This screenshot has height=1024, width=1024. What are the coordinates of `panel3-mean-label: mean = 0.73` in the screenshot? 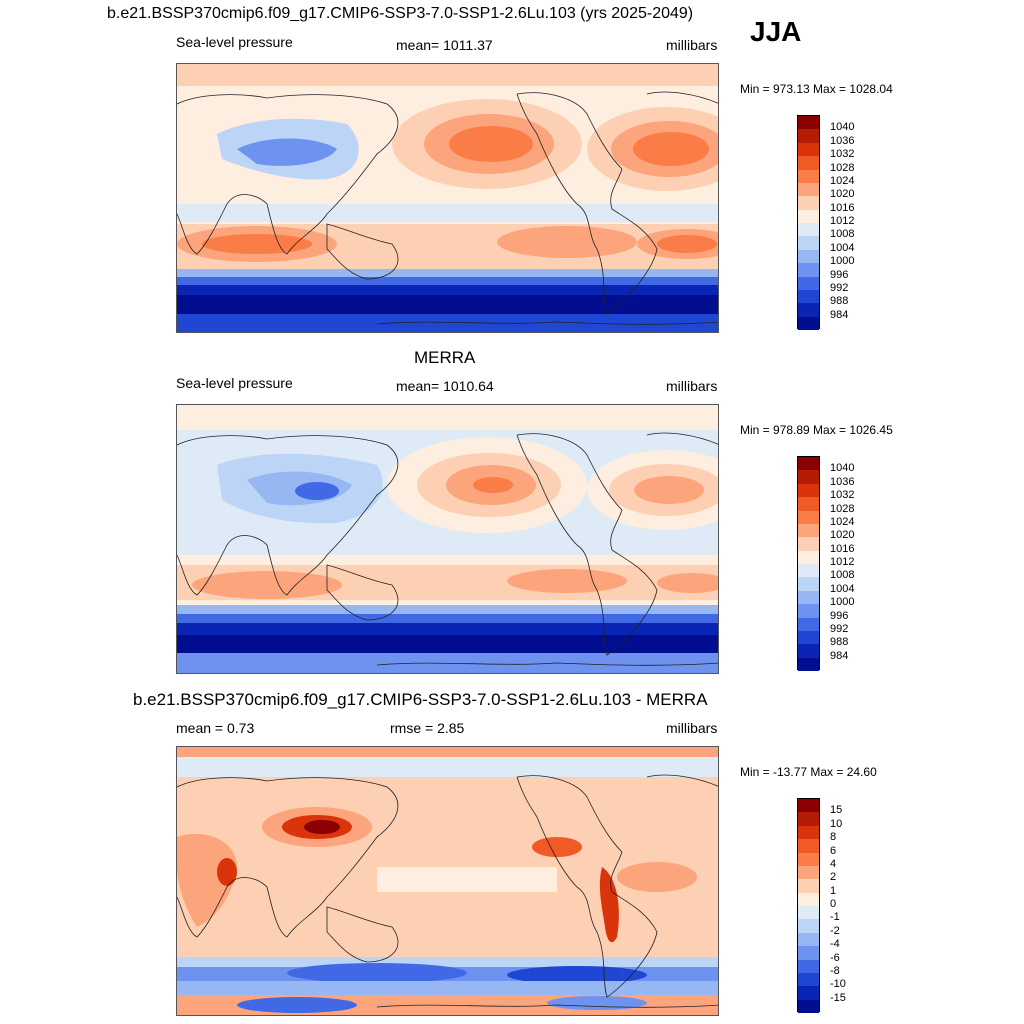 It's located at (215, 728).